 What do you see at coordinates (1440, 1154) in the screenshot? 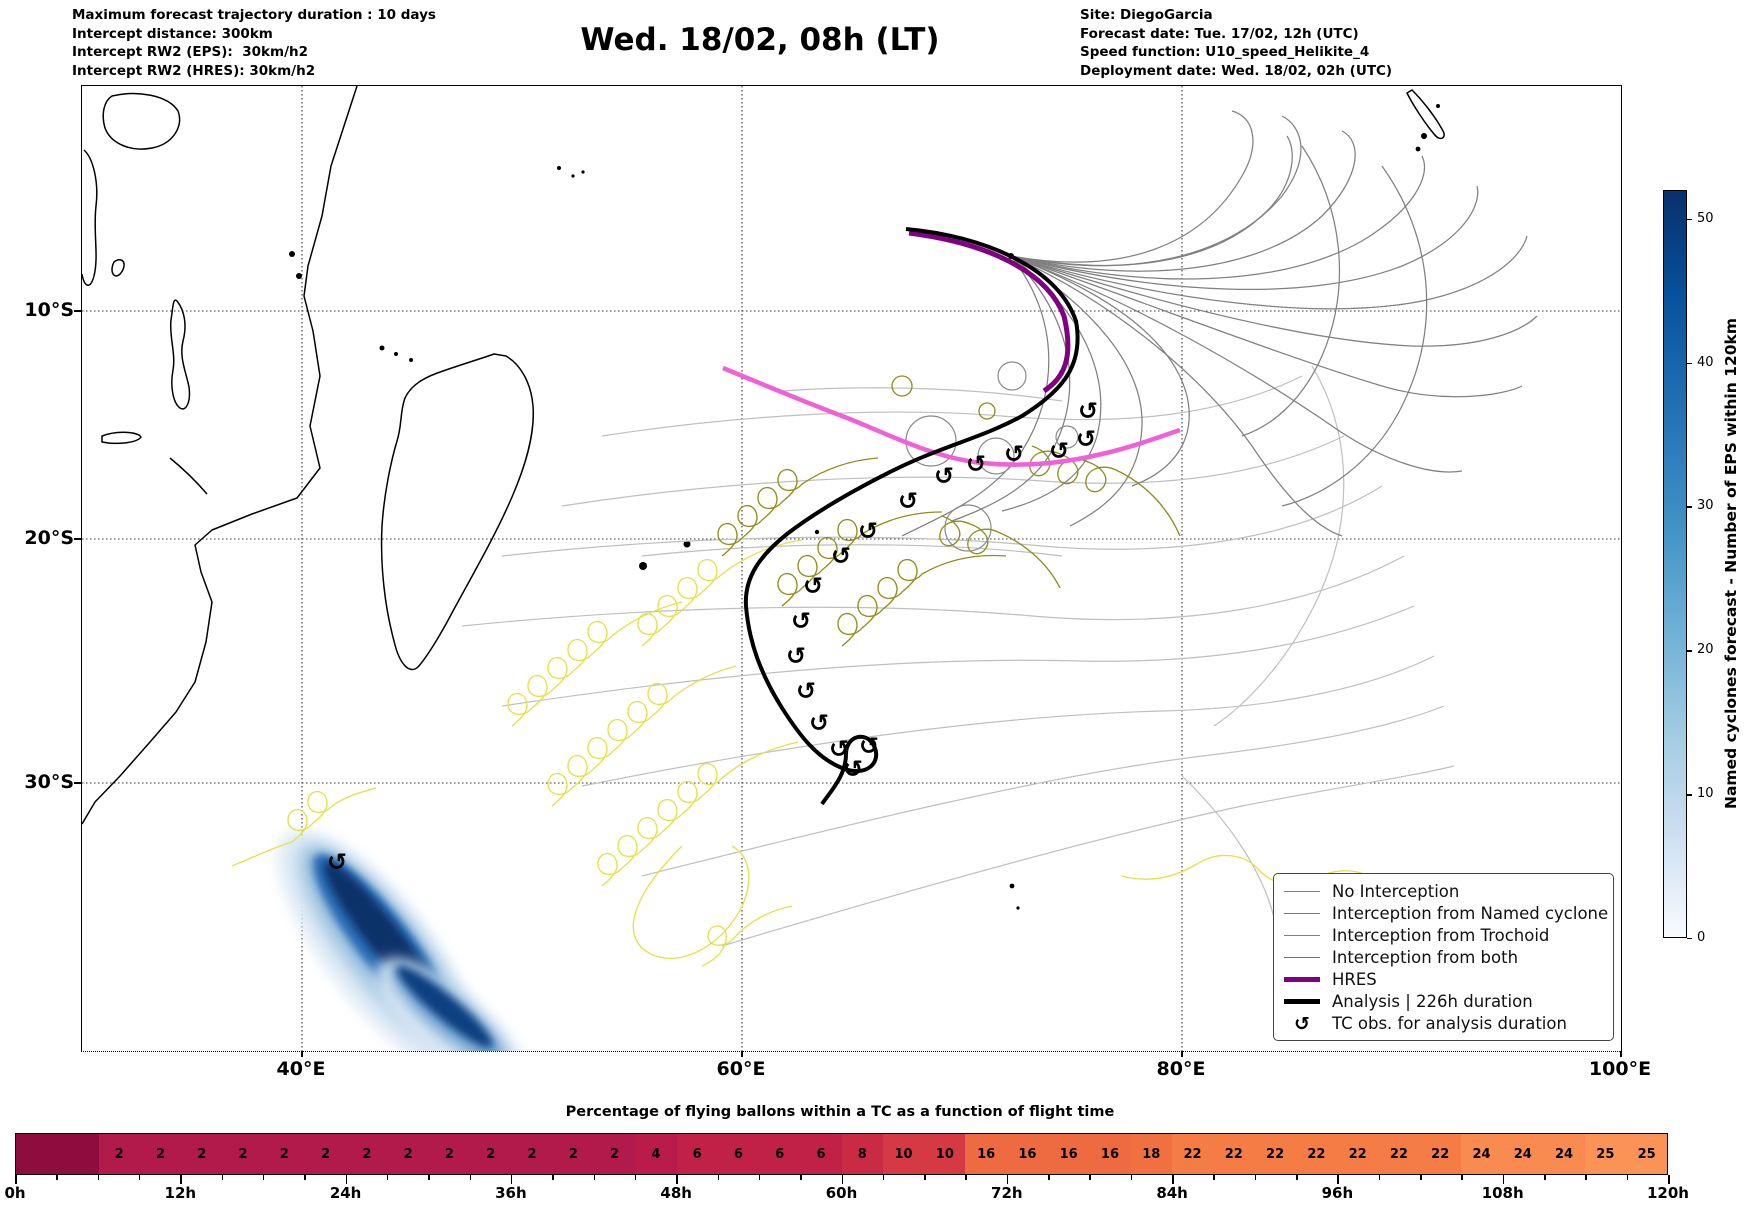
I see `flight-bar-cell-34: 22` at bounding box center [1440, 1154].